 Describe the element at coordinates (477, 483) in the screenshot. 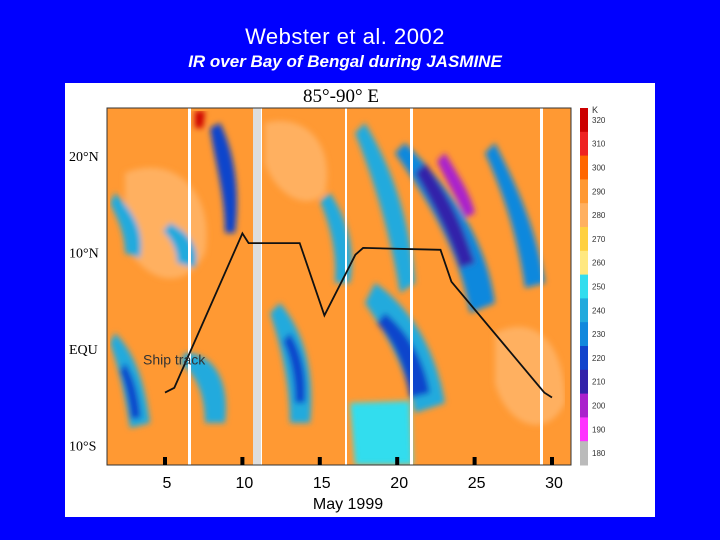

I see `x-tick-label: 25` at that location.